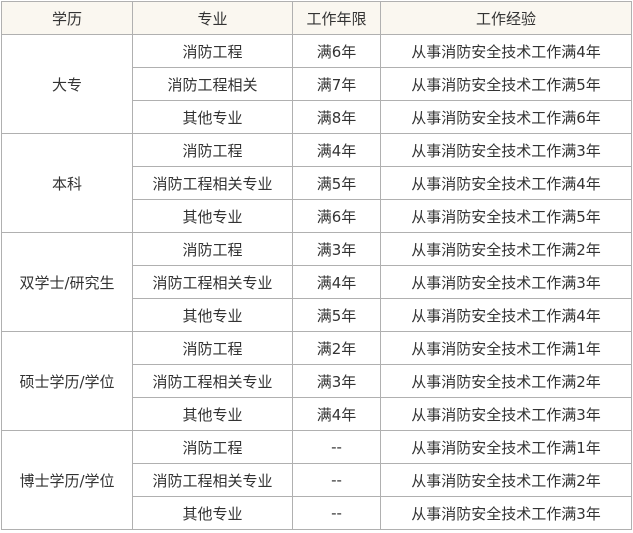 The image size is (633, 533). I want to click on table-row: 消防工程相关专业 -- 从事消防安全技术工作满2年, so click(317, 480).